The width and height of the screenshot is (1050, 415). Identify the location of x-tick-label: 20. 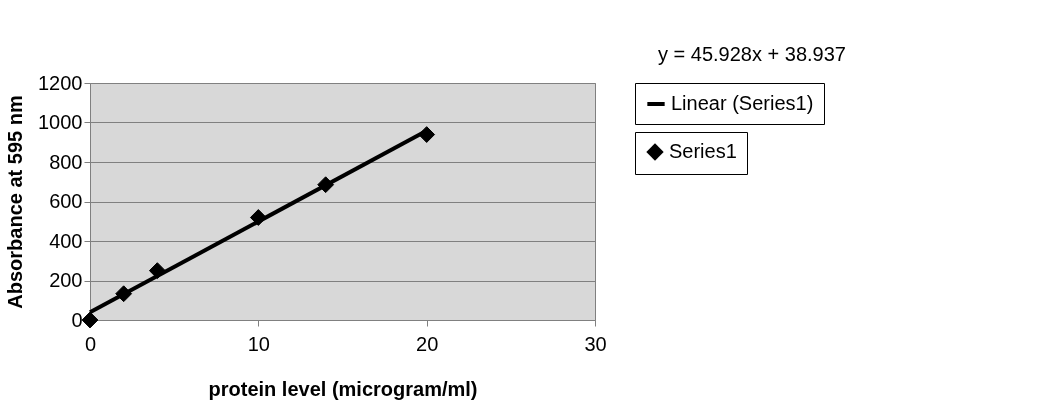
(427, 343).